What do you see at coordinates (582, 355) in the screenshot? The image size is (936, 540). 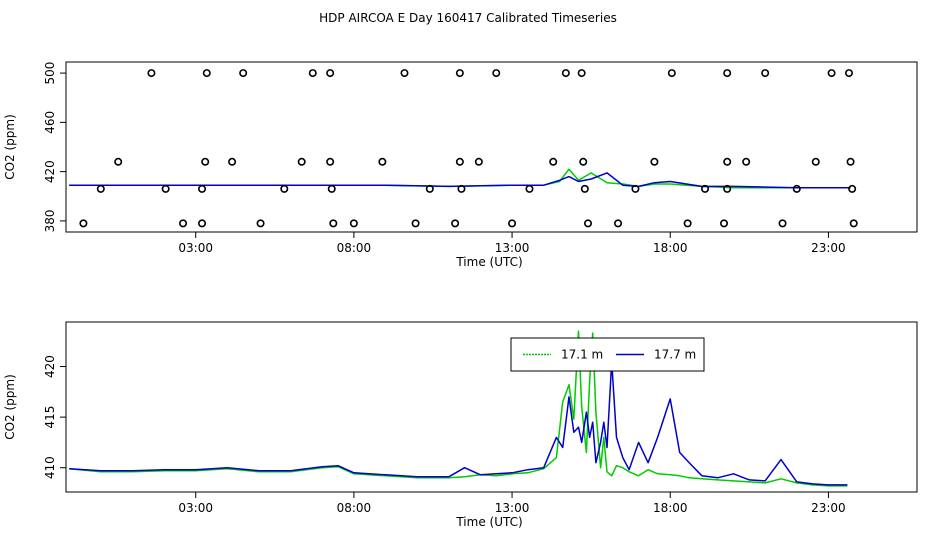 I see `legend-label: 17.1 m` at bounding box center [582, 355].